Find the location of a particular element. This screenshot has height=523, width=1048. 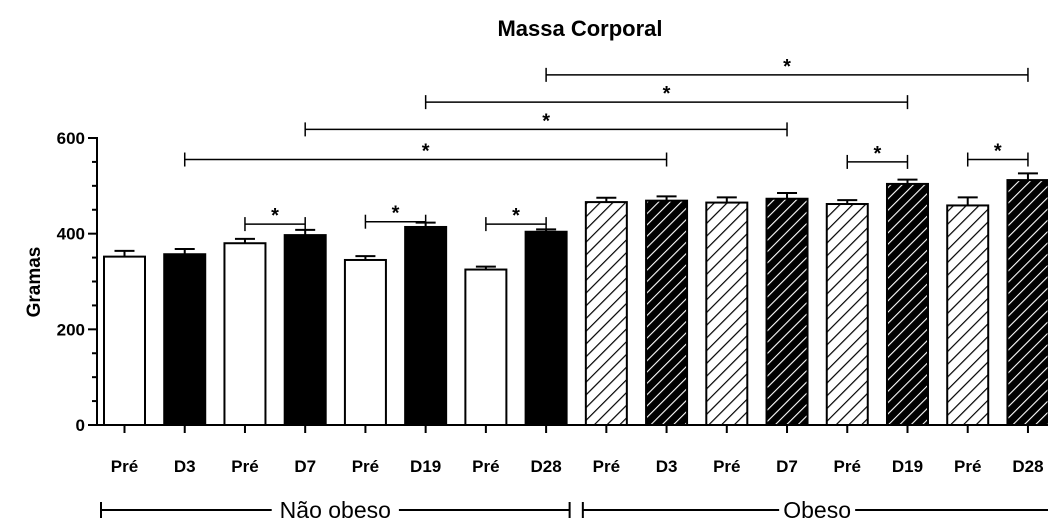

y-tick-label: 600 is located at coordinates (71, 138).